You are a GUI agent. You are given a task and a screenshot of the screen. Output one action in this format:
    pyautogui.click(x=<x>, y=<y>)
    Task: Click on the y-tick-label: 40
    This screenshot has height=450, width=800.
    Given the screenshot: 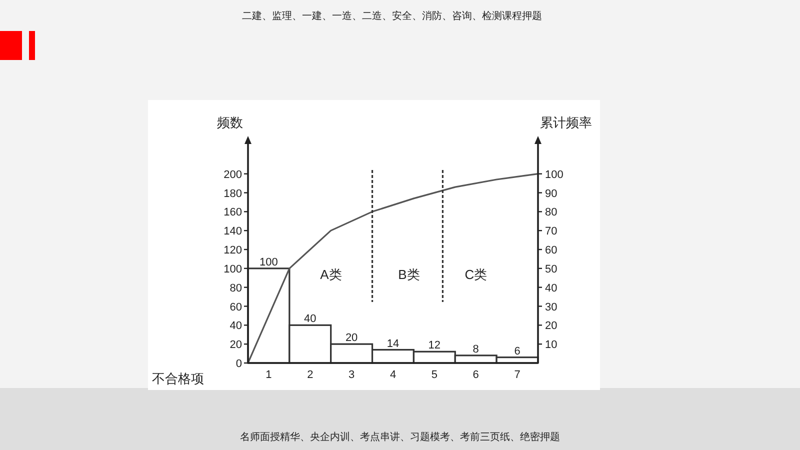 What is the action you would take?
    pyautogui.click(x=236, y=326)
    